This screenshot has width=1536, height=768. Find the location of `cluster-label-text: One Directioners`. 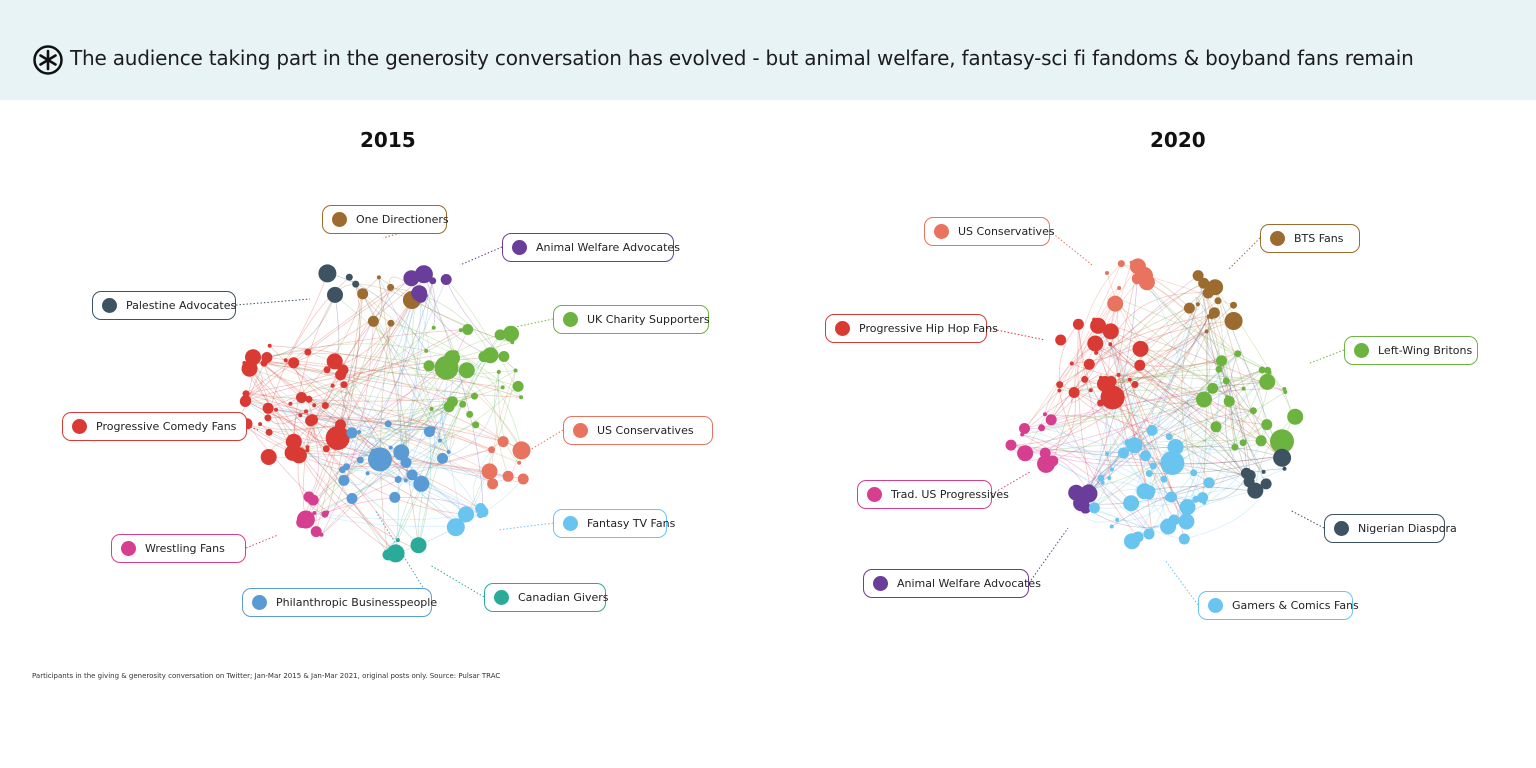

cluster-label-text: One Directioners is located at coordinates (402, 219).